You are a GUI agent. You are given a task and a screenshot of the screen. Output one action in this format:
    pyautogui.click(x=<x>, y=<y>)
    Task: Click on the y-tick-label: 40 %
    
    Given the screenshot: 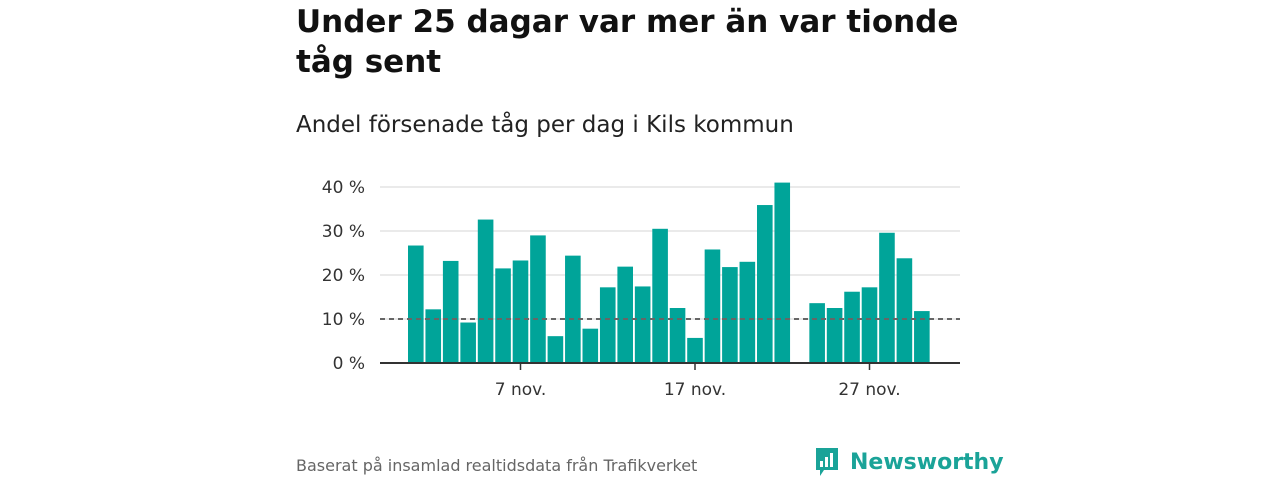 What is the action you would take?
    pyautogui.click(x=343, y=188)
    